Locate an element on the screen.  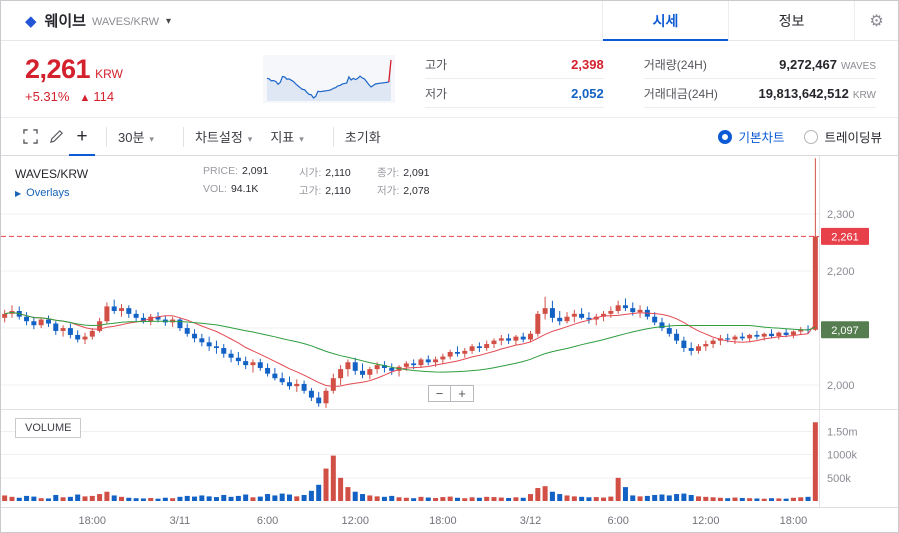
svg-text: 2,261 is located at coordinates (845, 237).